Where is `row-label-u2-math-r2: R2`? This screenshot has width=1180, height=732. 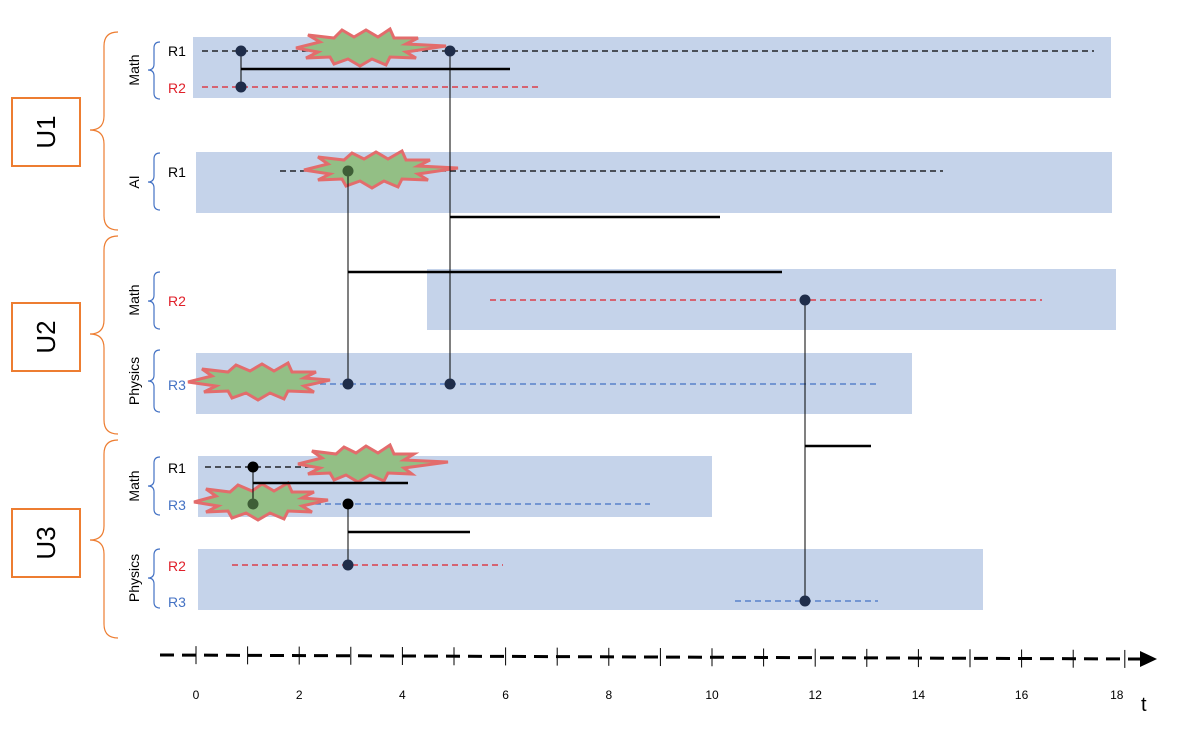
row-label-u2-math-r2: R2 is located at coordinates (177, 301).